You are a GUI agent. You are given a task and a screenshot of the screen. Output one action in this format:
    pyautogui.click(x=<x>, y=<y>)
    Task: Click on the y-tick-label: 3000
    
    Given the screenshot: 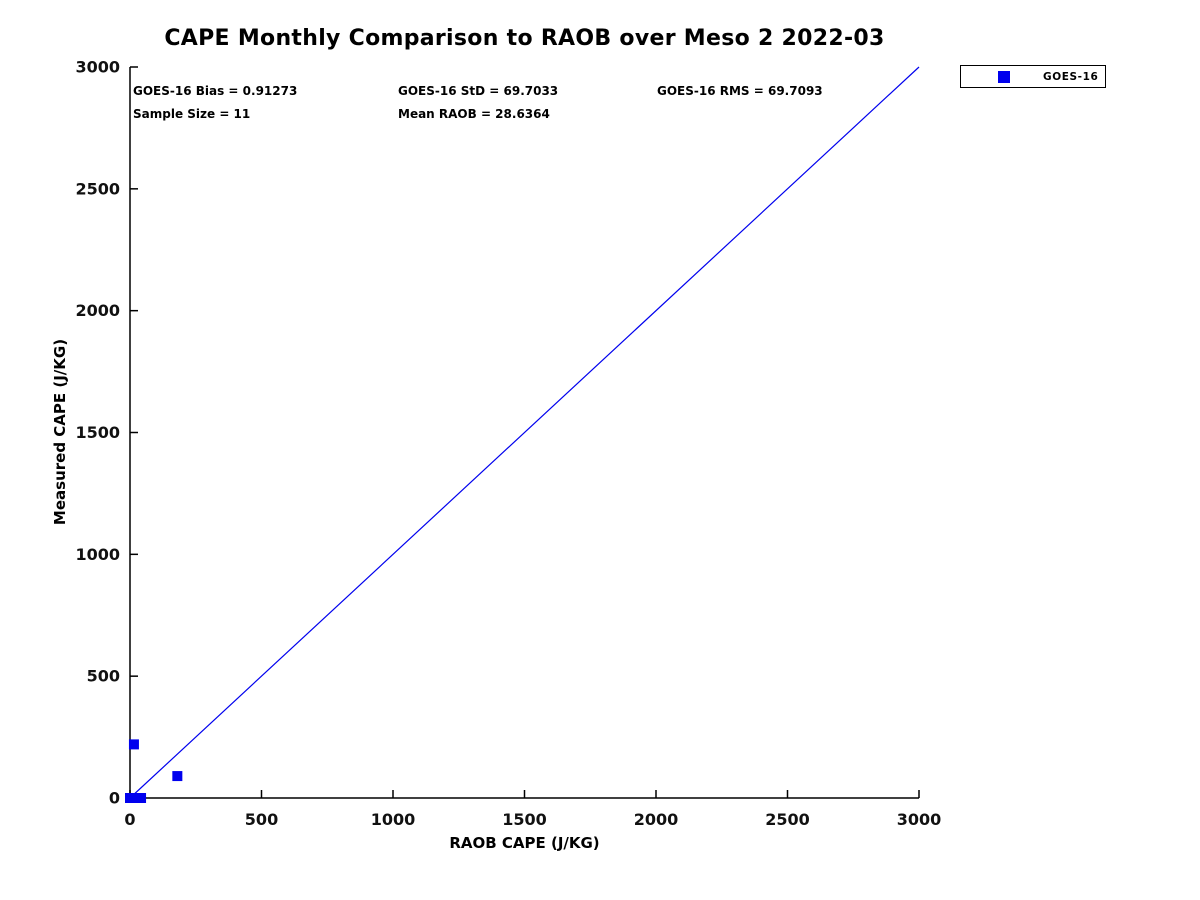 What is the action you would take?
    pyautogui.click(x=97, y=67)
    